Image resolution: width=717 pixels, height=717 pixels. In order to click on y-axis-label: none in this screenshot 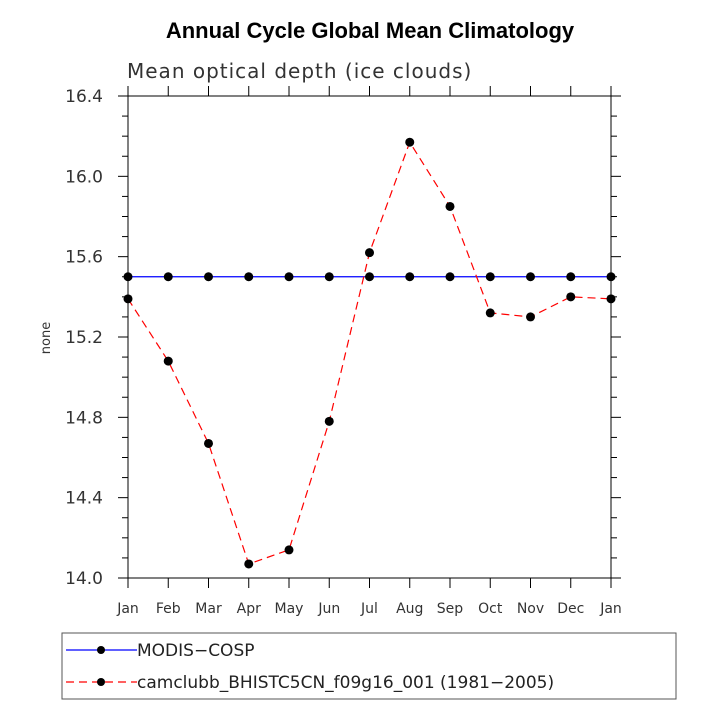, I will do `click(46, 338)`.